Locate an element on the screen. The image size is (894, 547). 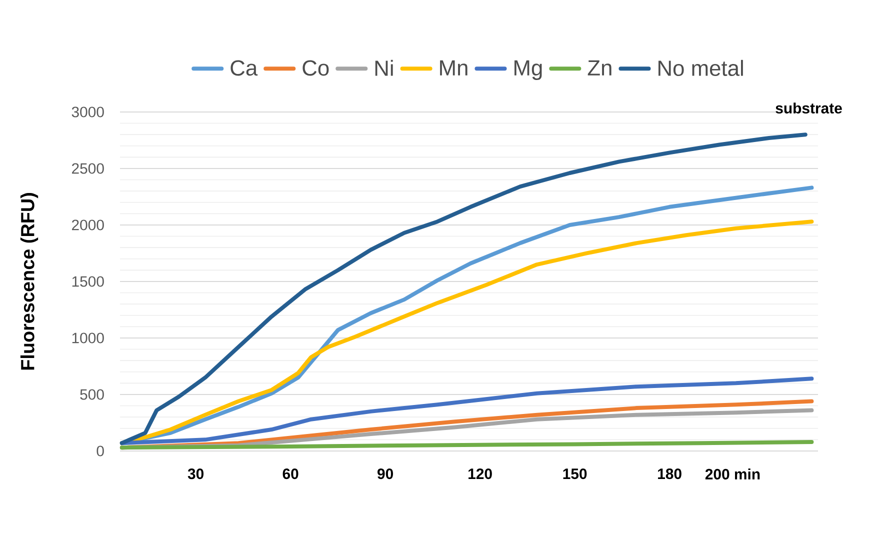
x-tick-label: 120 is located at coordinates (480, 474).